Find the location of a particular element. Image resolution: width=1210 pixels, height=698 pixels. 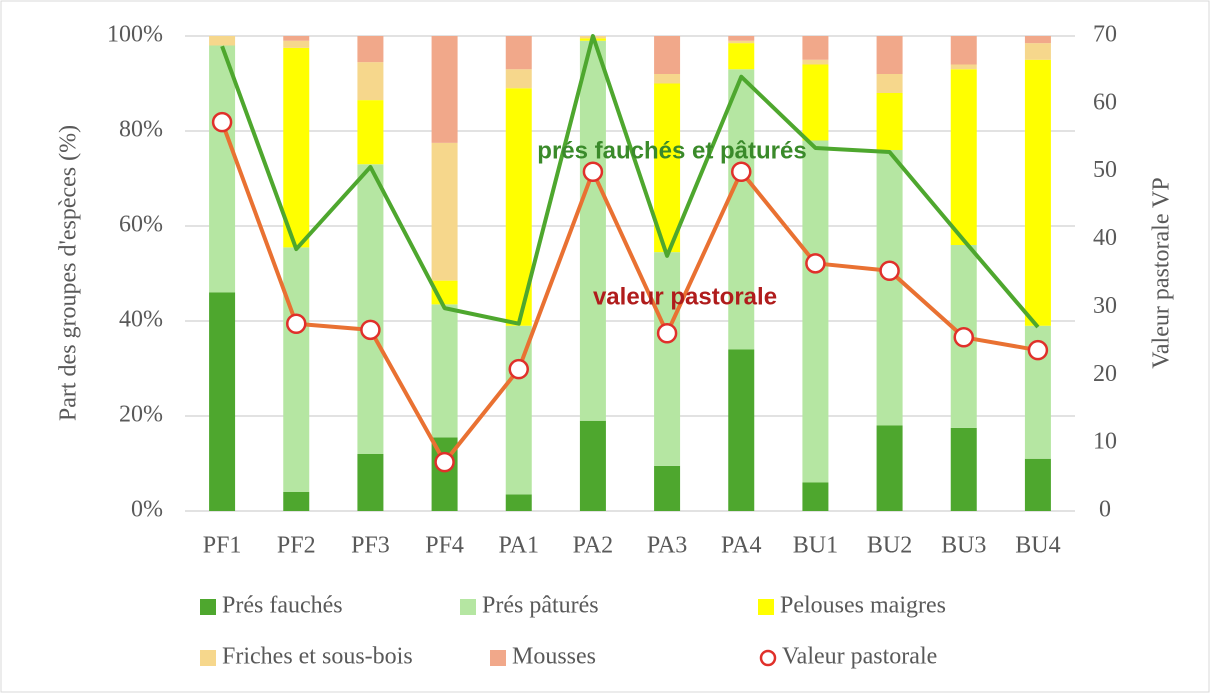

y-tick-label: 60% is located at coordinates (141, 225).